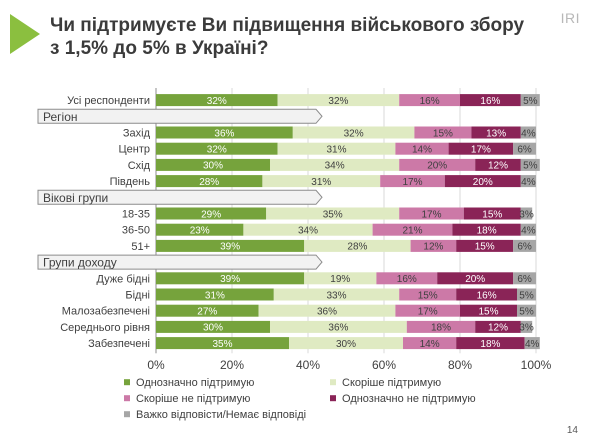 The width and height of the screenshot is (600, 442). What do you see at coordinates (136, 231) in the screenshot?
I see `category-label: 36-50` at bounding box center [136, 231].